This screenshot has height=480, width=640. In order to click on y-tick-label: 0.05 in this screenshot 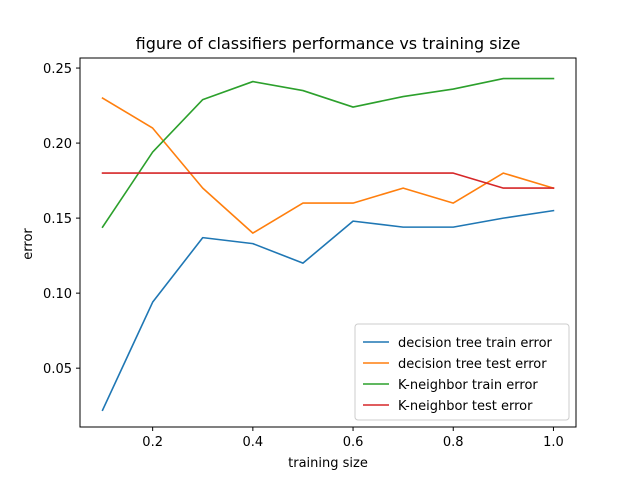, I will do `click(57, 369)`.